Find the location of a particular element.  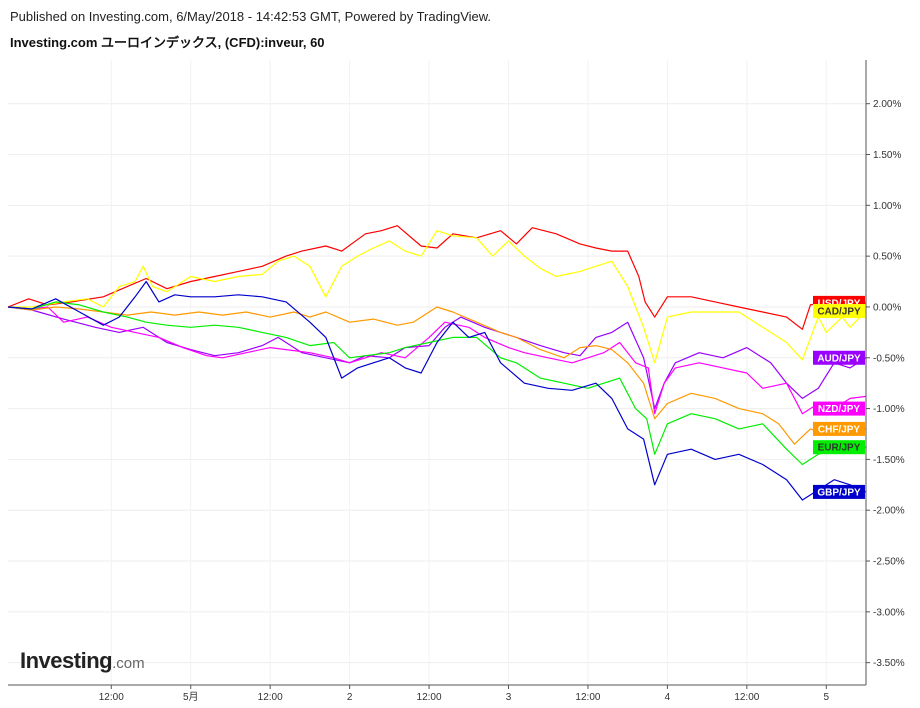

y-tick-label: -1.00% is located at coordinates (889, 409).